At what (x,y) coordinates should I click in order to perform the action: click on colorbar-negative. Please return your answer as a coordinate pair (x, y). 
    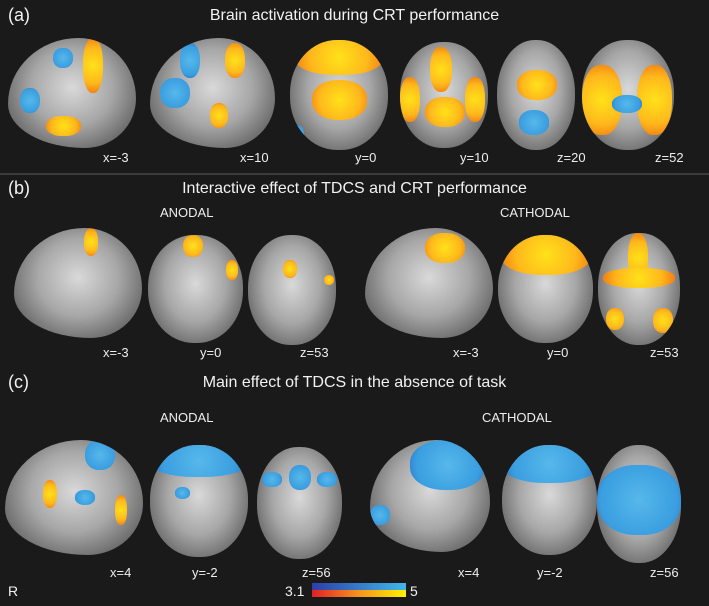
    Looking at the image, I should click on (359, 586).